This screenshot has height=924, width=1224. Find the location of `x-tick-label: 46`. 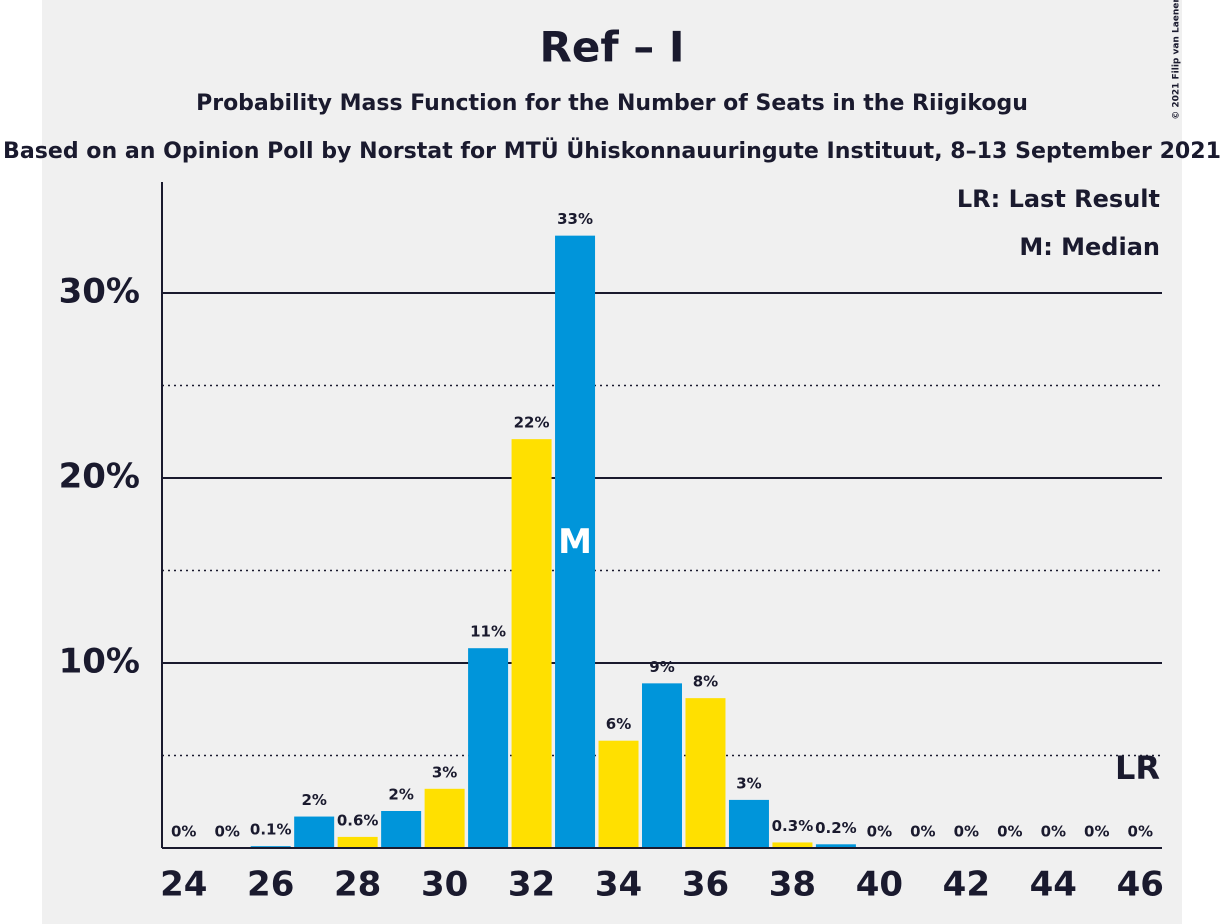

x-tick-label: 46 is located at coordinates (1140, 885).